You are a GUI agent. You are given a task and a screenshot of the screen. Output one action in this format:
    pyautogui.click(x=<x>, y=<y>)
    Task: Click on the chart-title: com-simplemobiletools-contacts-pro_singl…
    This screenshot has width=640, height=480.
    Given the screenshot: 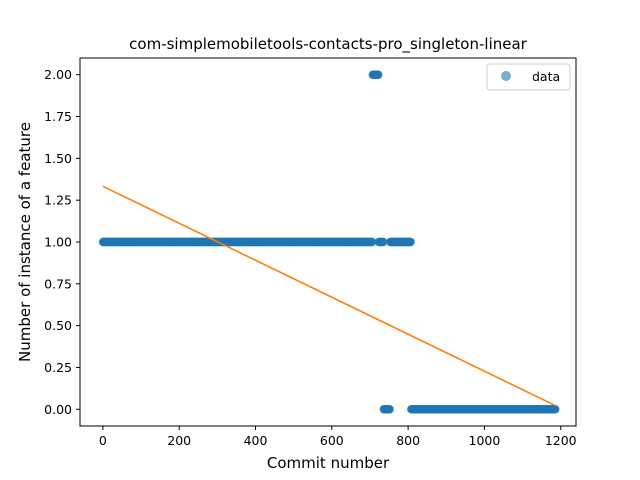 What is the action you would take?
    pyautogui.click(x=328, y=44)
    